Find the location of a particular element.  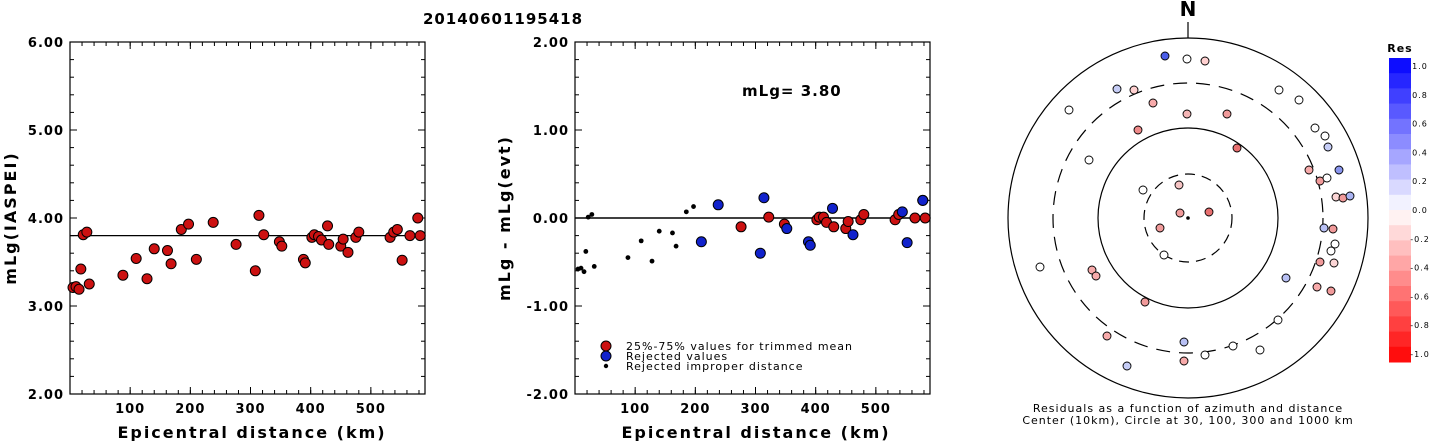

polar-center is located at coordinates (1188, 218).